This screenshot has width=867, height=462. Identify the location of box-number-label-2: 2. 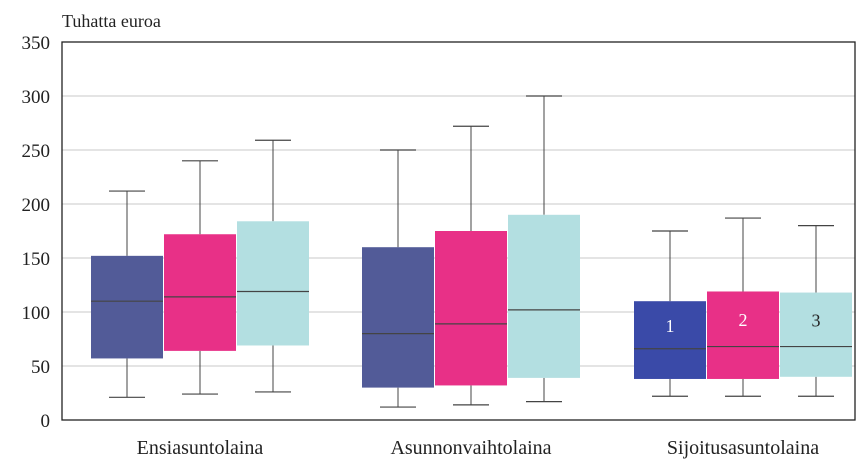
(743, 320).